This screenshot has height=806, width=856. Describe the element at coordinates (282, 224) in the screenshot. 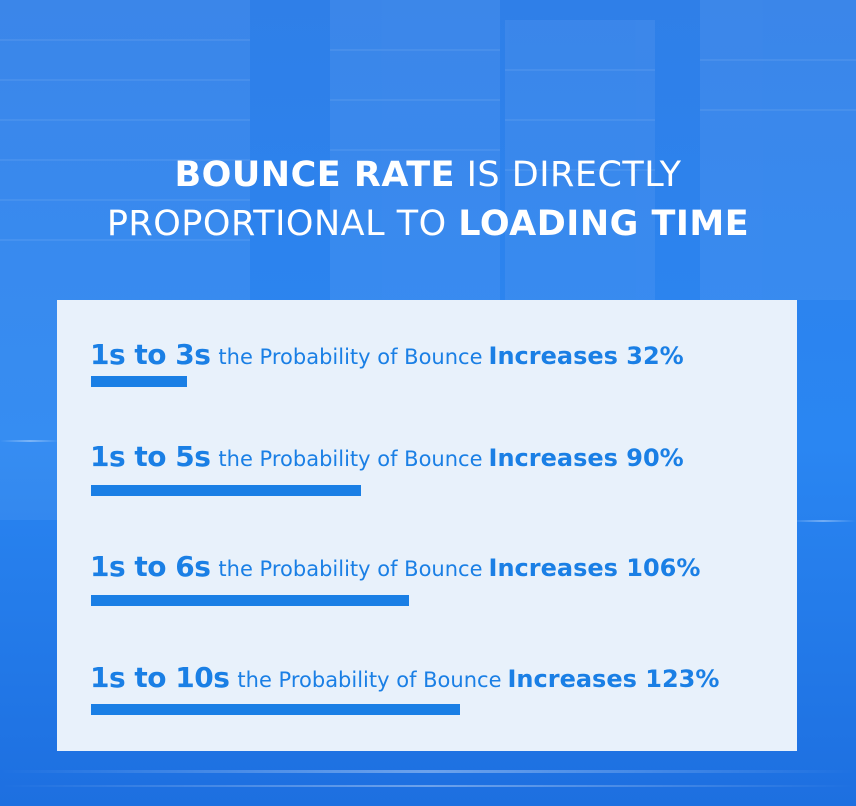

I see `title-normal-proportional: PROPORTIONAL TO` at that location.